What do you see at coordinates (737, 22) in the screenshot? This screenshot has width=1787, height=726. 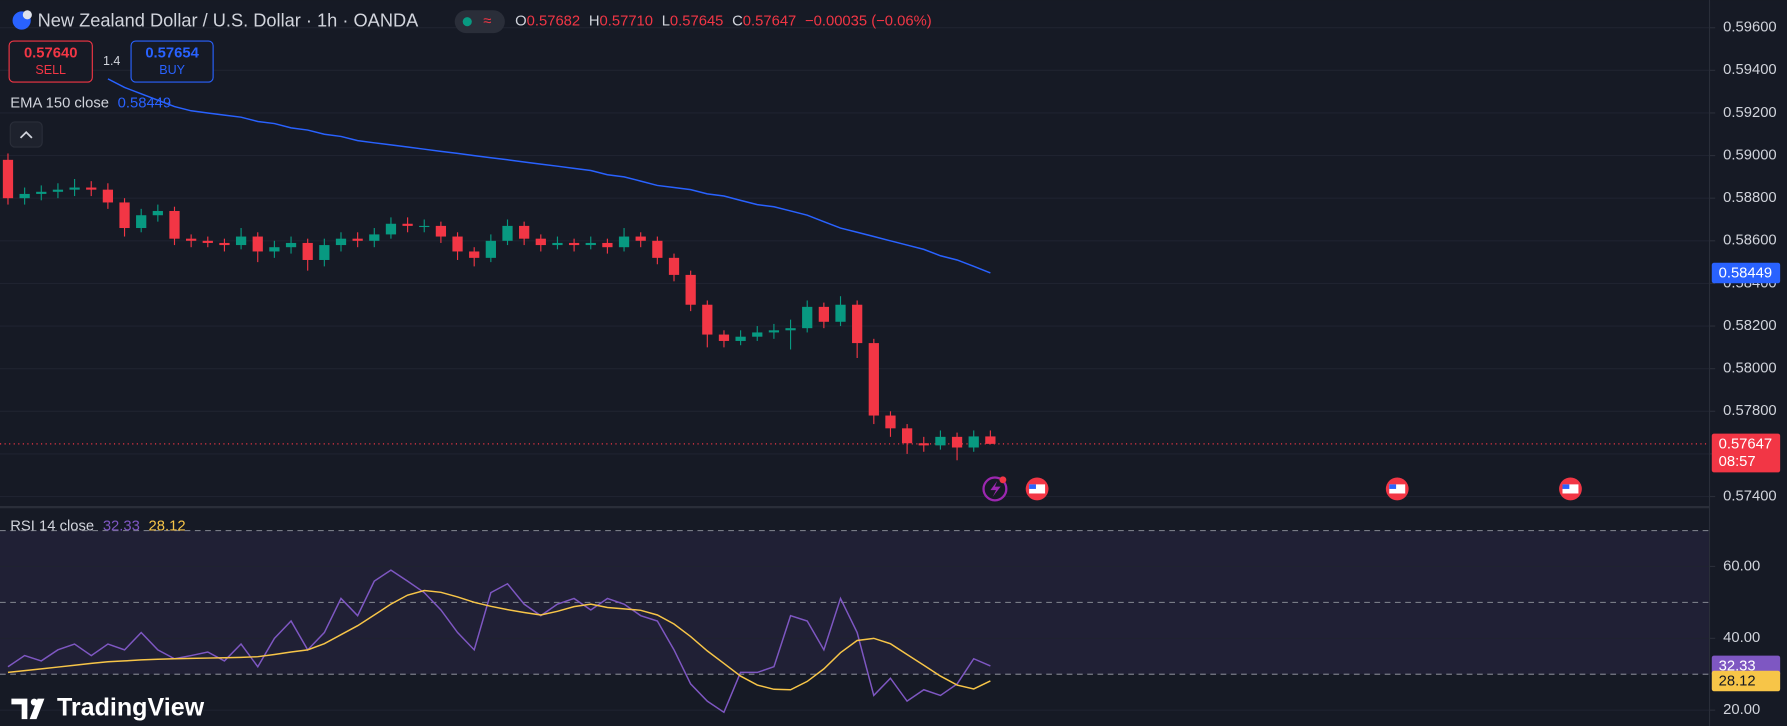 I see `ohlc-key: C` at bounding box center [737, 22].